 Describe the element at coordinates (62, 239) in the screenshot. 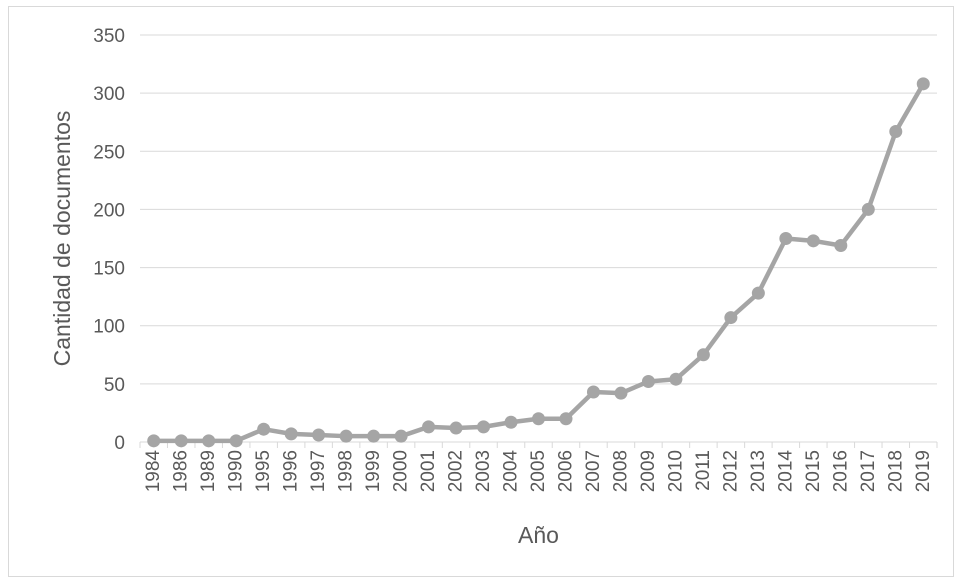

I see `y-axis-title: Cantidad de documentos` at that location.